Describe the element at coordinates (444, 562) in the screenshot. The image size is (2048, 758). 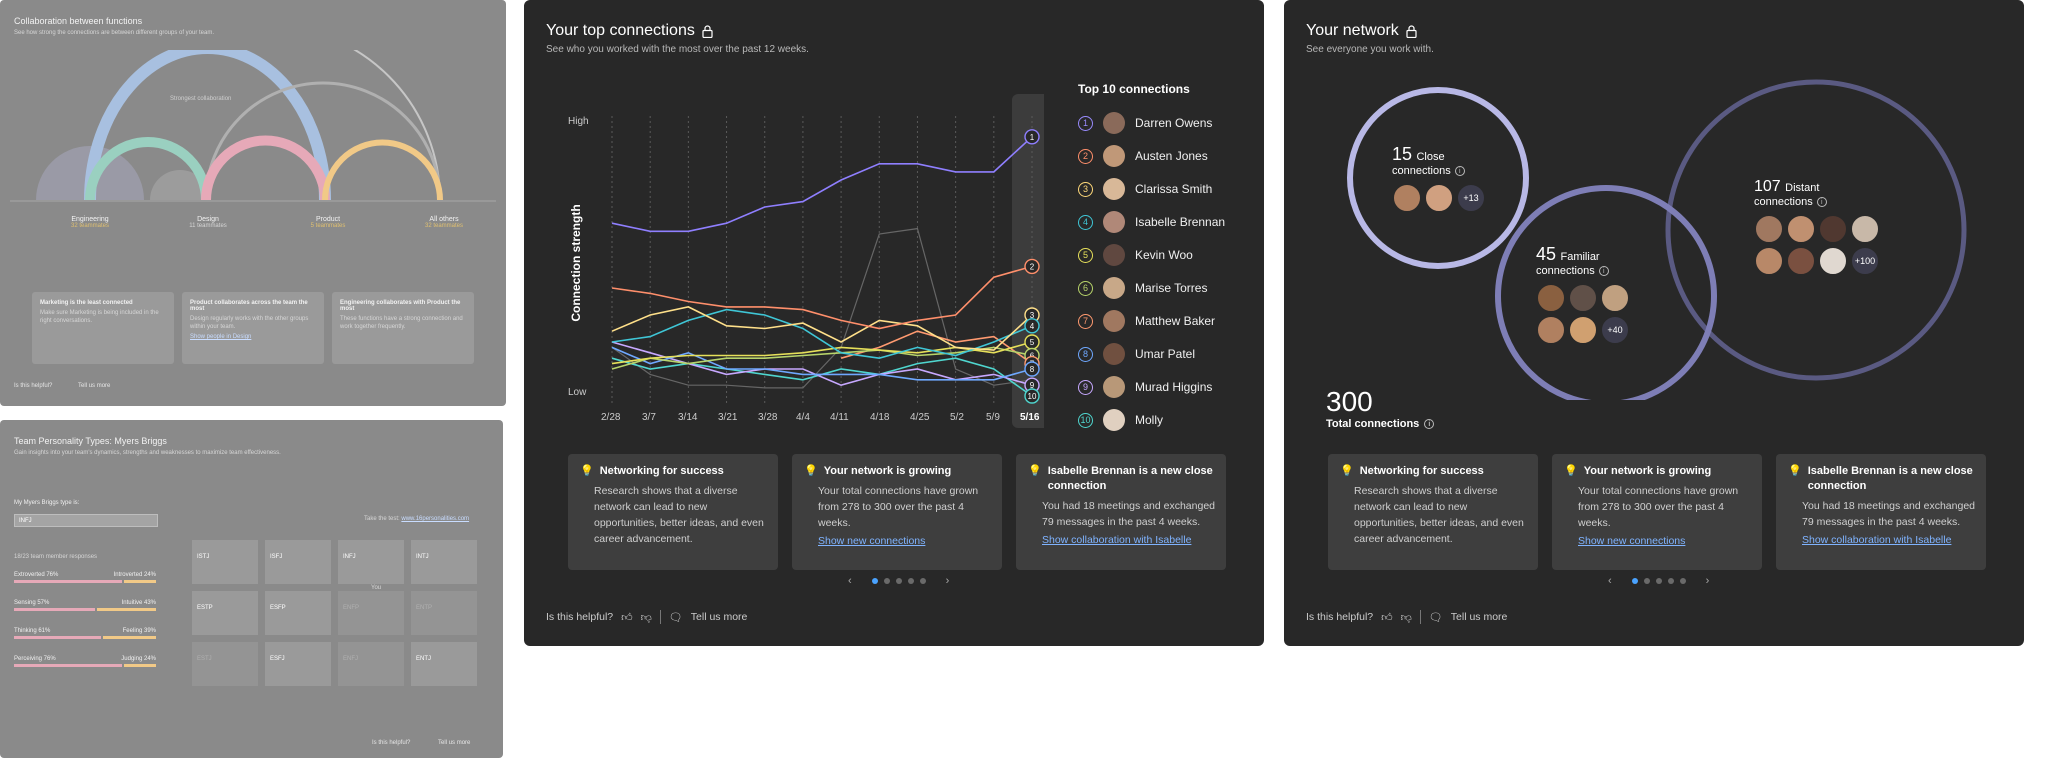
I see `type-cell: INTJ` at that location.